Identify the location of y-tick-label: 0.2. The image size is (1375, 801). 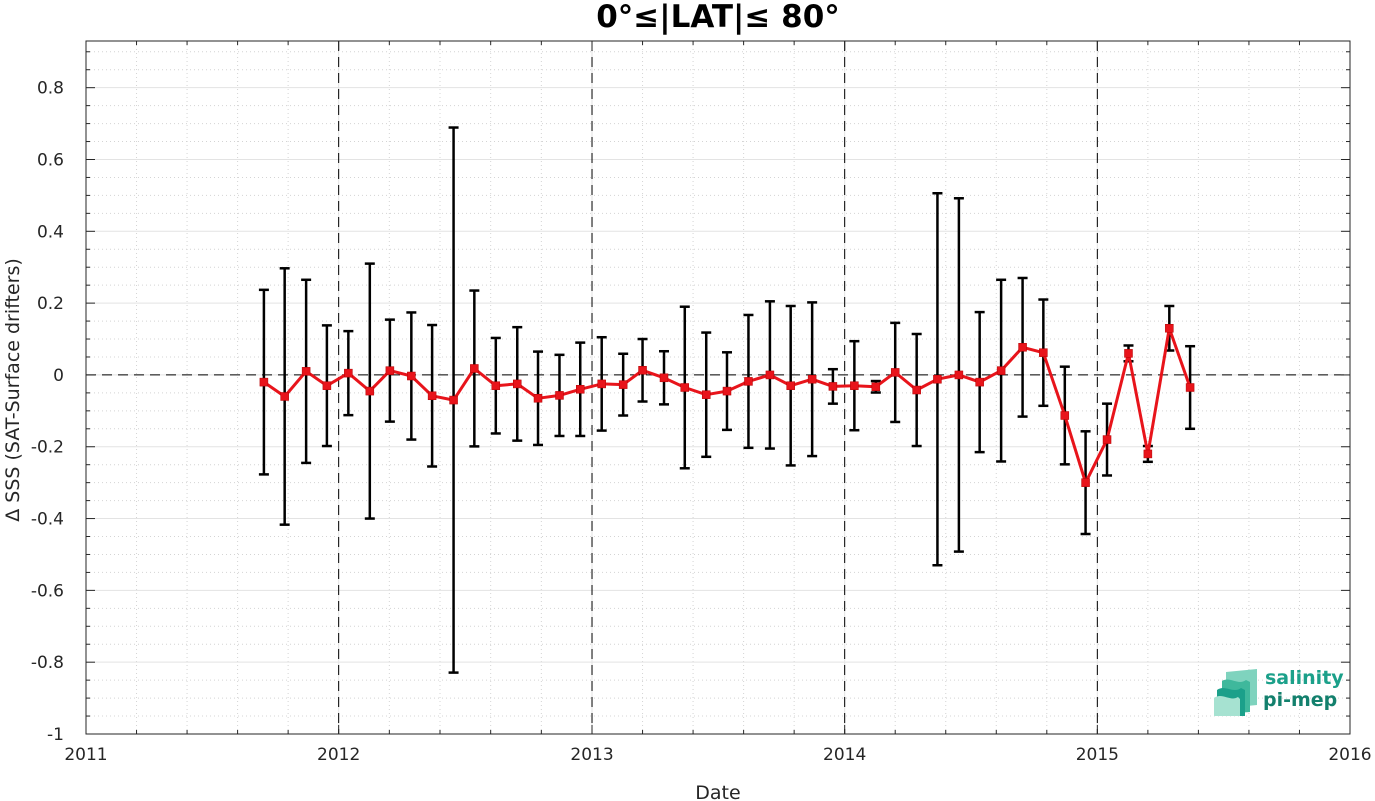
(50, 304).